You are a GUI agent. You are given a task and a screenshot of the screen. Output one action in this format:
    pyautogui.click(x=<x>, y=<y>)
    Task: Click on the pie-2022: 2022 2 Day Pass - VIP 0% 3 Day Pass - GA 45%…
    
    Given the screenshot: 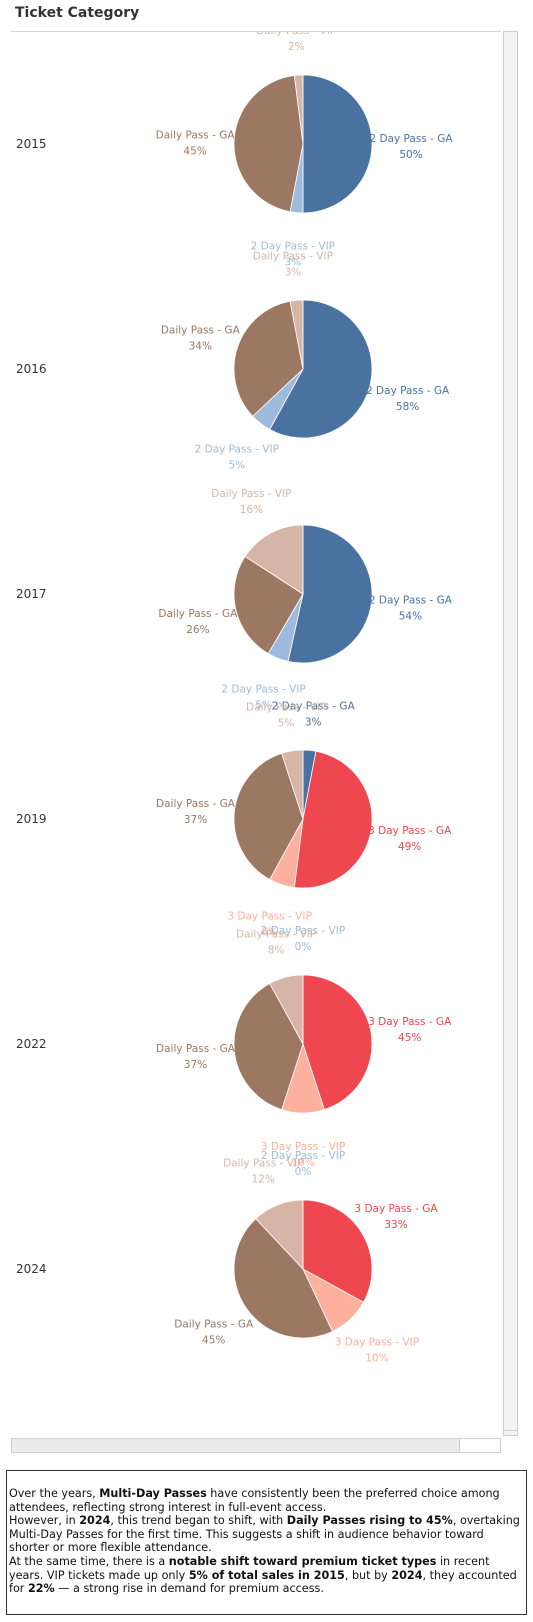 What is the action you would take?
    pyautogui.click(x=234, y=1047)
    